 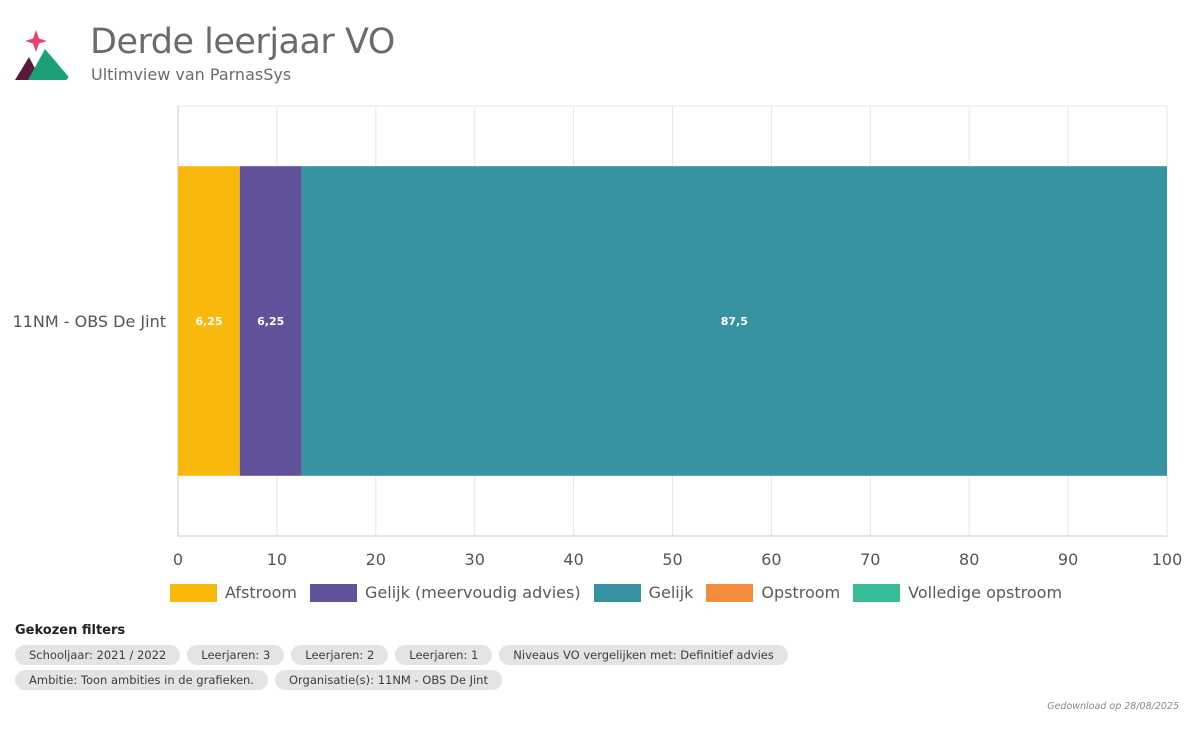 I want to click on filter-chip-2: Leerjaren: 2, so click(x=340, y=655).